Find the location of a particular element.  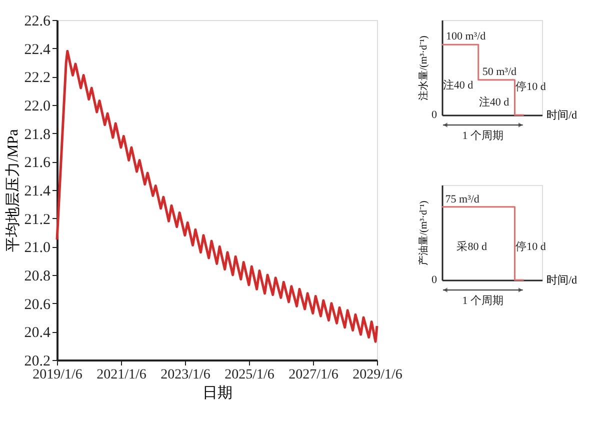

y-tick-label: 21.4 is located at coordinates (37, 192).